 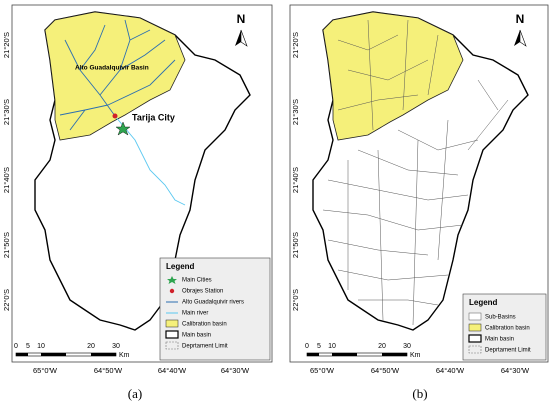 What do you see at coordinates (150, 160) in the screenshot?
I see `main-river` at bounding box center [150, 160].